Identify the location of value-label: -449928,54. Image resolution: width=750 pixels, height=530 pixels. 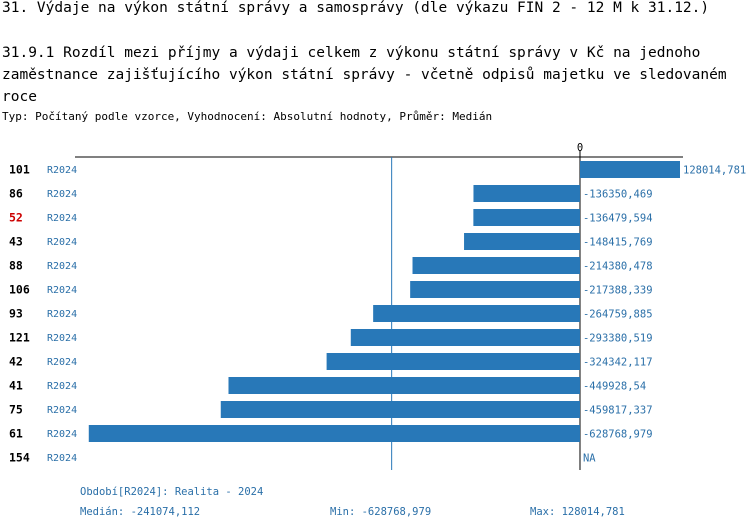
(614, 387).